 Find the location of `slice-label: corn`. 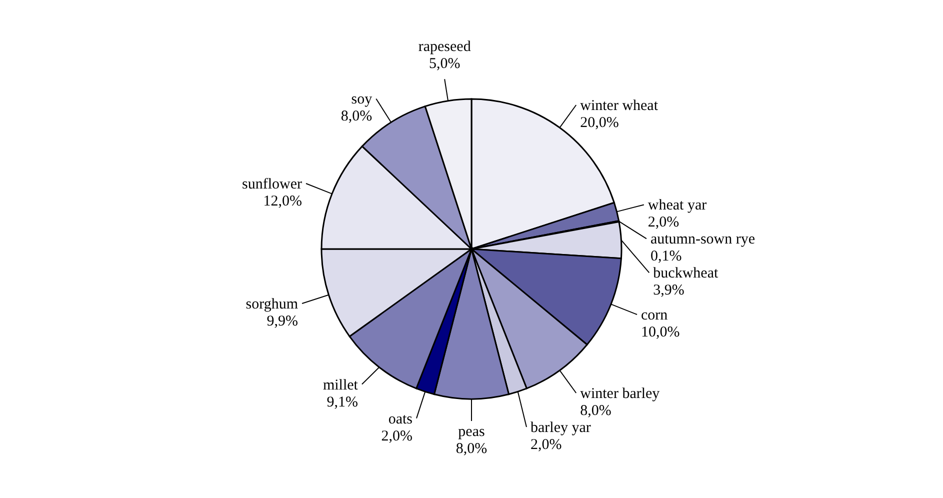

slice-label: corn is located at coordinates (654, 316).